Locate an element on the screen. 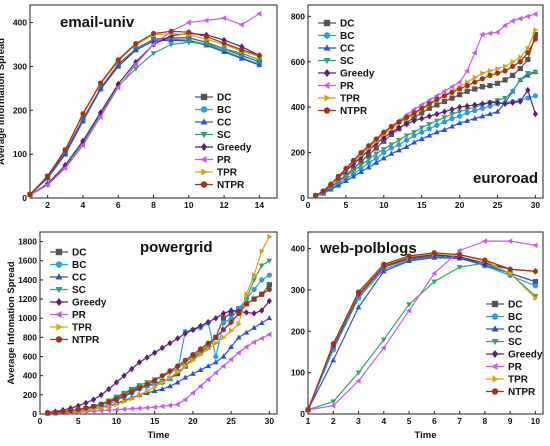 The width and height of the screenshot is (550, 446). legend-label: BC is located at coordinates (224, 110).